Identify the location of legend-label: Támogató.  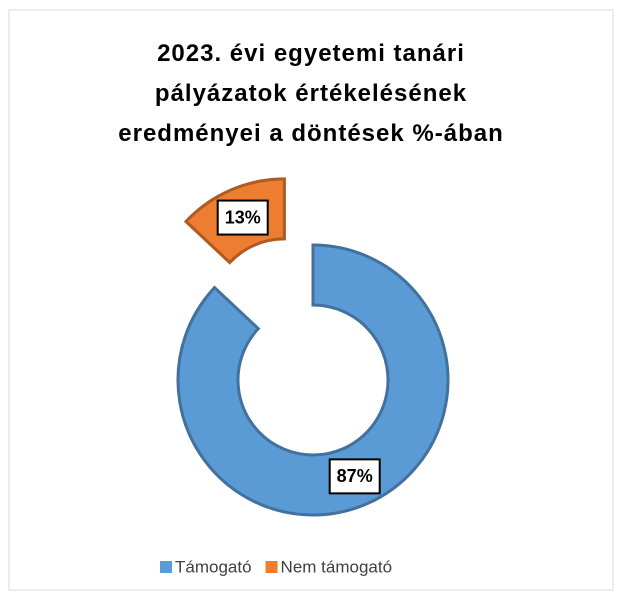
(213, 566).